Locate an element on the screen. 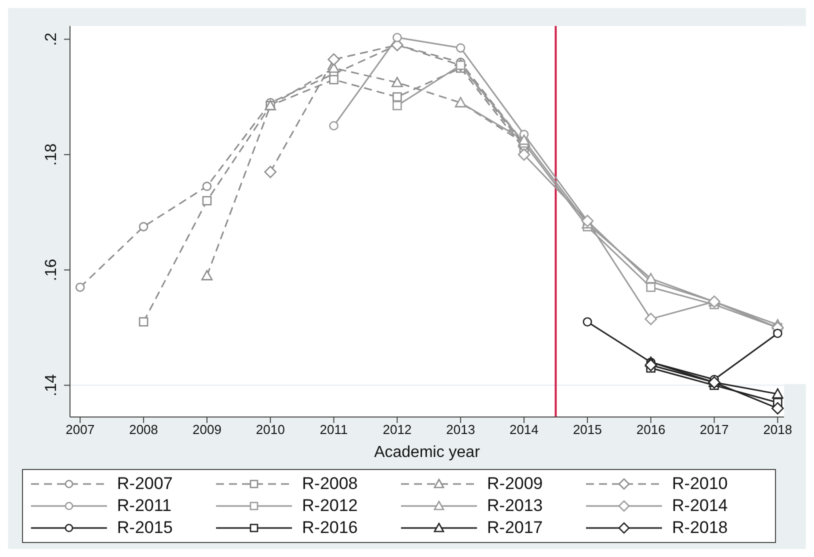 This screenshot has width=814, height=557. x-tick-label: 2016 is located at coordinates (651, 430).